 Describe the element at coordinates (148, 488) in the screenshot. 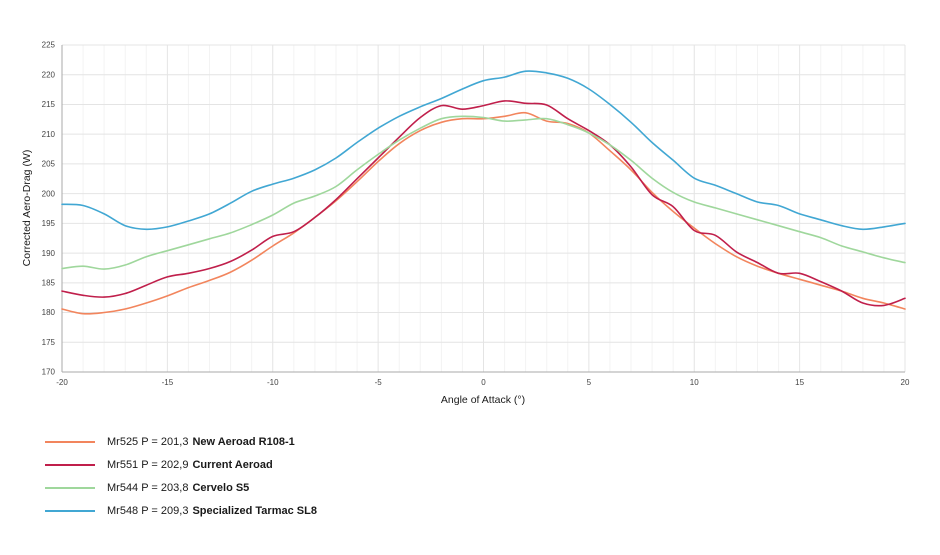

I see `legend-run-prefix: Mr544 P = 203,8` at that location.